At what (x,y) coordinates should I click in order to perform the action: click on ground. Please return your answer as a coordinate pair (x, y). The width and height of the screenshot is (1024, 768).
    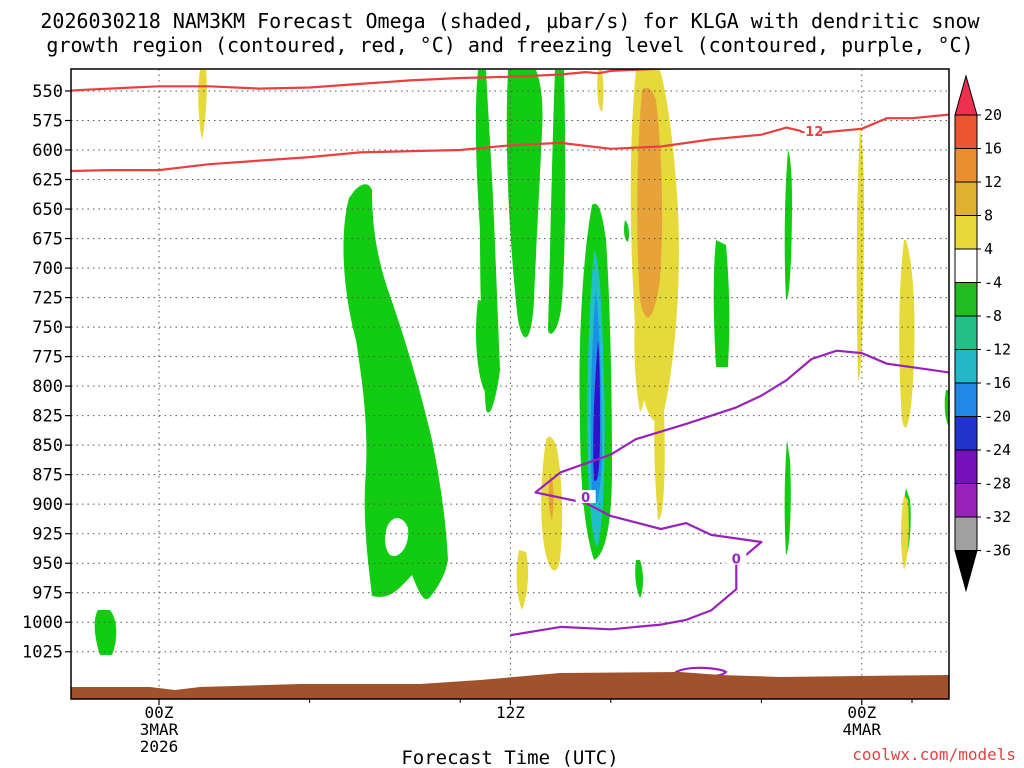
    Looking at the image, I should click on (510, 685).